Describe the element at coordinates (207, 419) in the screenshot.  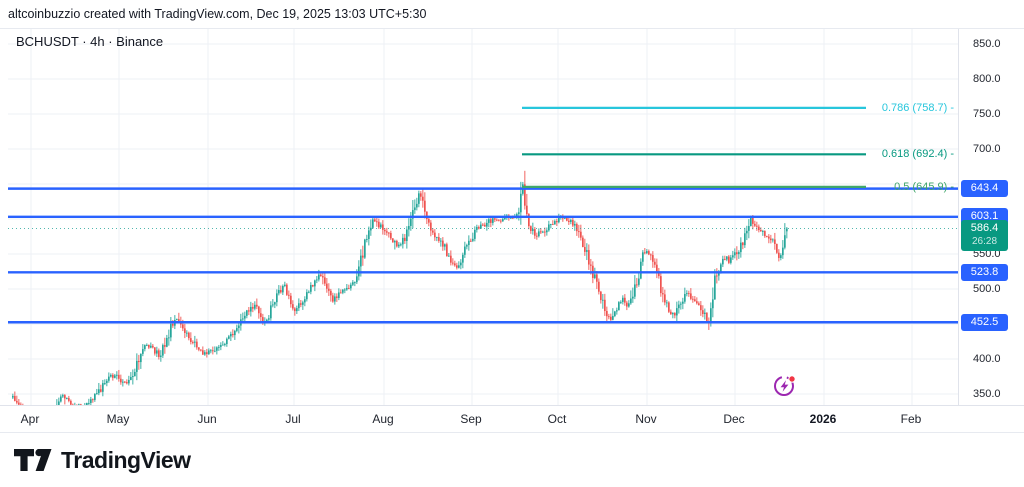
I see `x-tick-label: Jun` at that location.